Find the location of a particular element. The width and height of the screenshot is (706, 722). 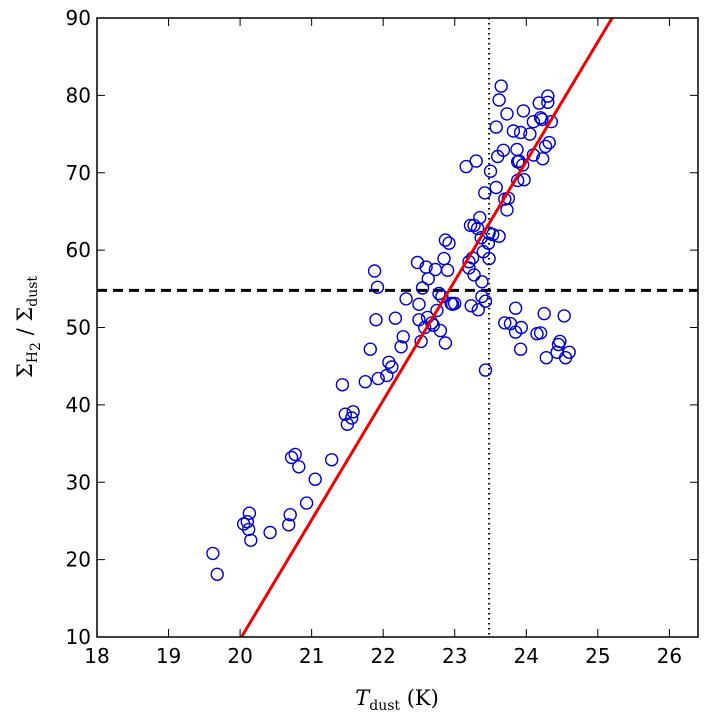

y-tick-label: 20 is located at coordinates (78, 560).